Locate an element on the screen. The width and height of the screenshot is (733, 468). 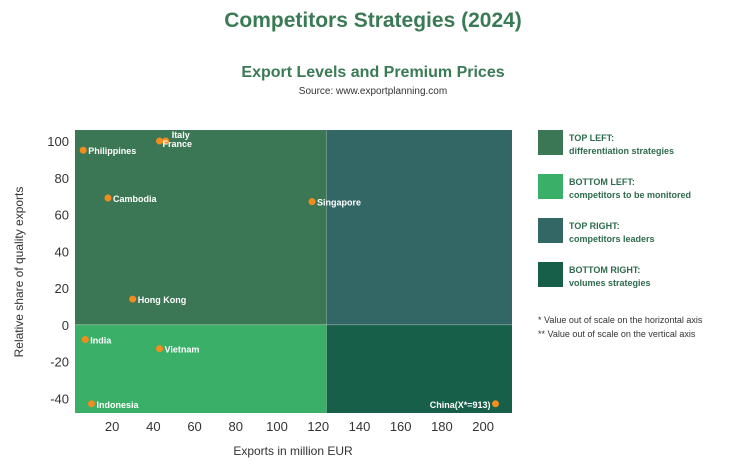
y-tick-label: -40 is located at coordinates (59, 398).